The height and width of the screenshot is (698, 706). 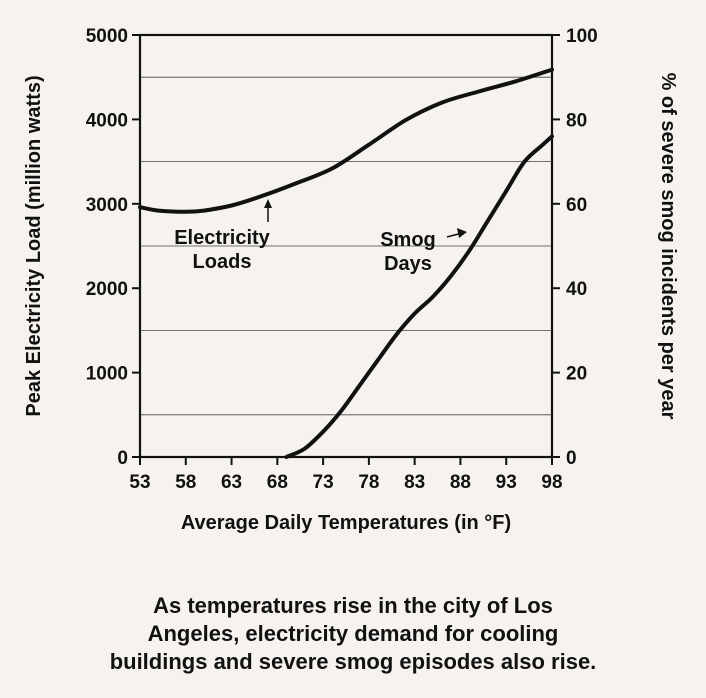 I want to click on left-tick-label: 2000, so click(x=107, y=289).